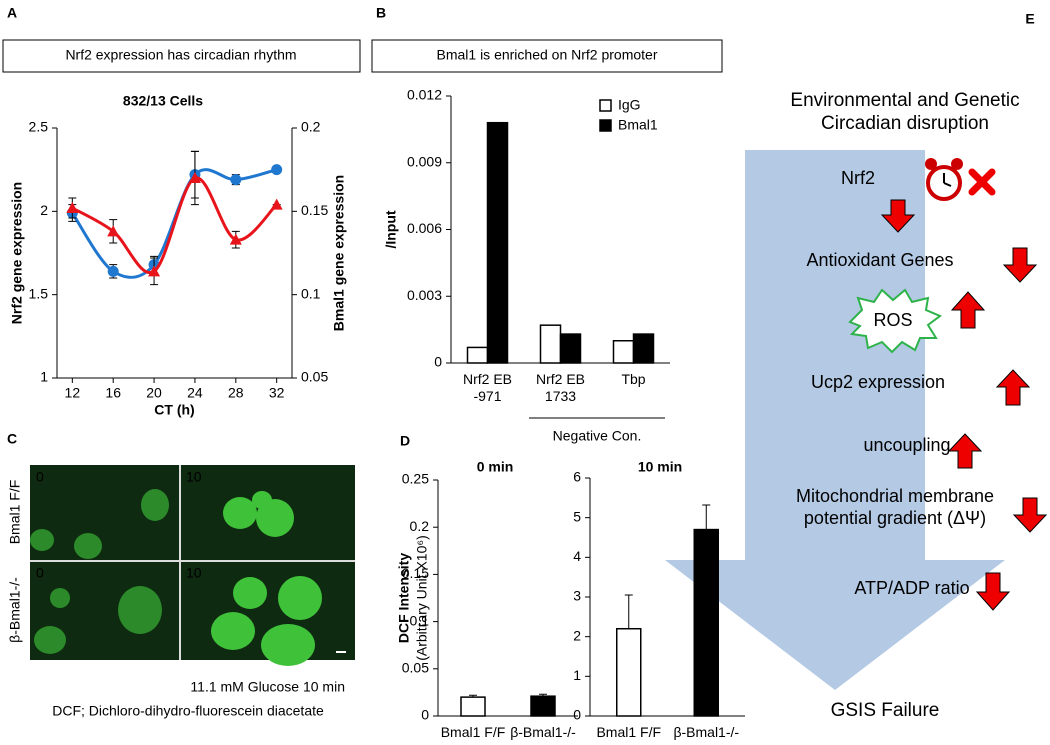 This screenshot has height=745, width=1050. I want to click on flow-step: Ucp2 expression, so click(878, 382).